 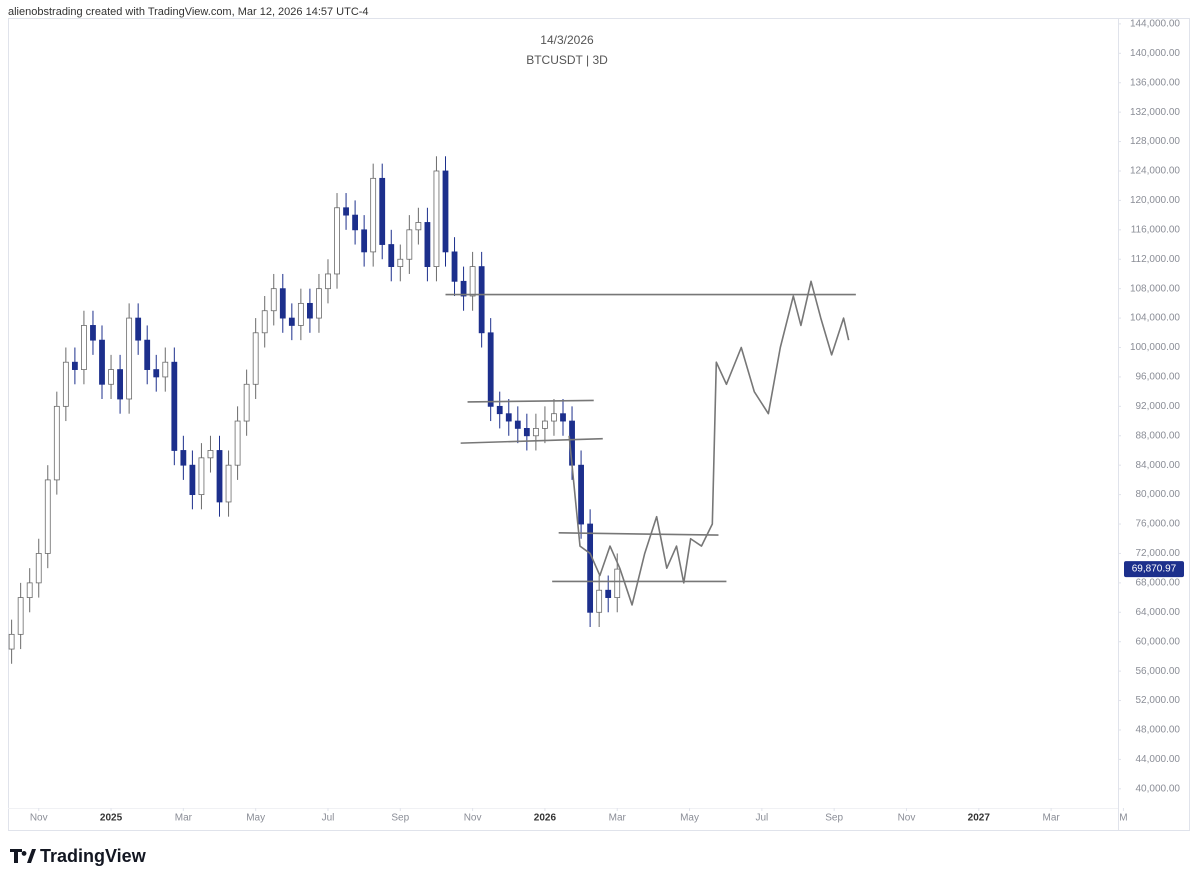 What do you see at coordinates (1158, 671) in the screenshot?
I see `y-tick-label: 56,000.00` at bounding box center [1158, 671].